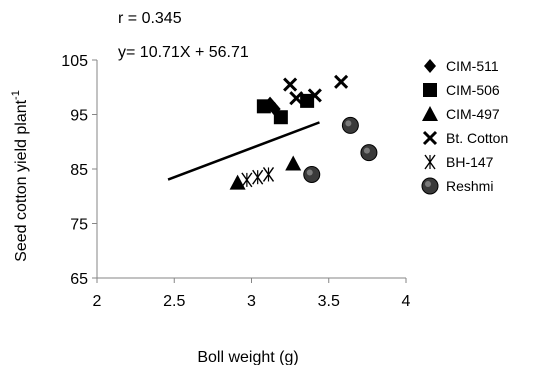  I want to click on y-tick-label: 85, so click(79, 170).